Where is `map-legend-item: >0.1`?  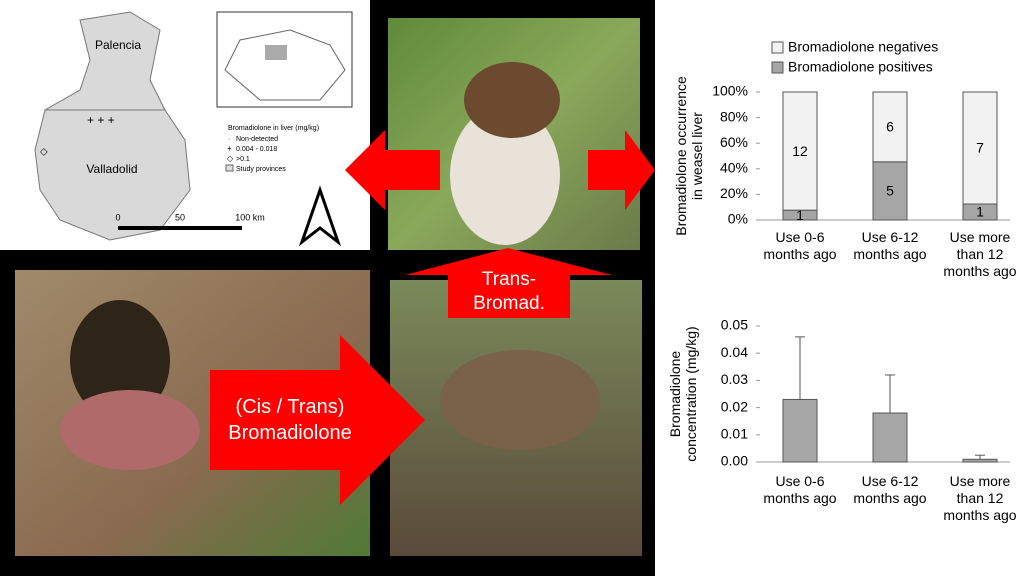
map-legend-item: >0.1 is located at coordinates (243, 159).